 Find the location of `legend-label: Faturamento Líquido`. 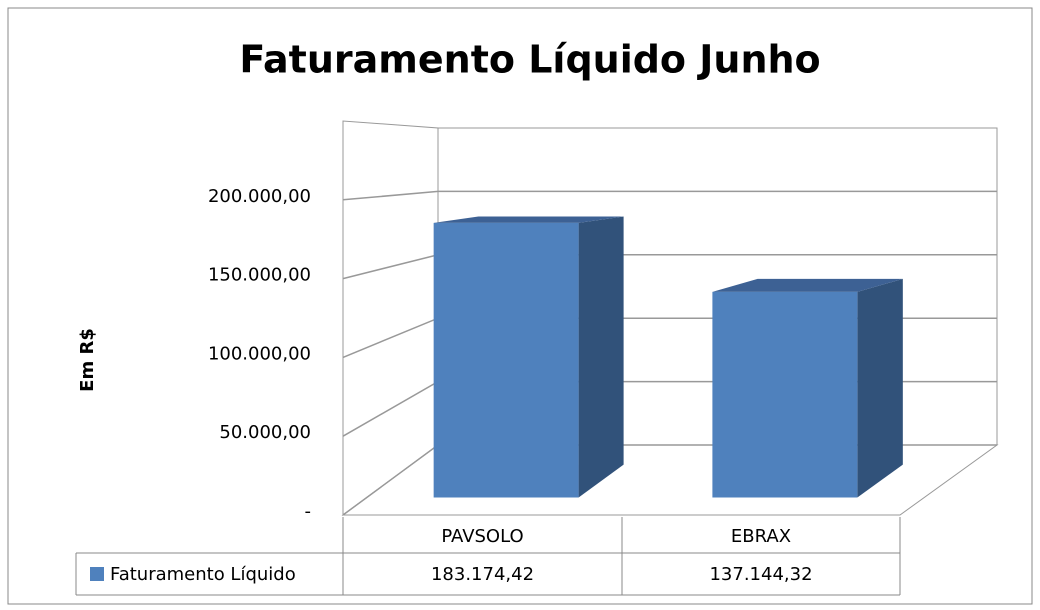

legend-label: Faturamento Líquido is located at coordinates (203, 574).